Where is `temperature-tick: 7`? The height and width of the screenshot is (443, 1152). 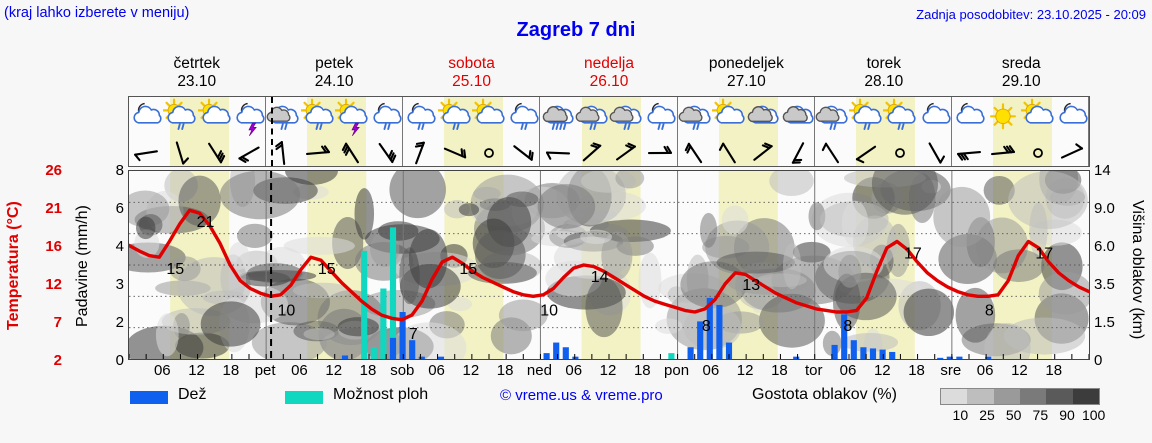 temperature-tick: 7 is located at coordinates (57, 322).